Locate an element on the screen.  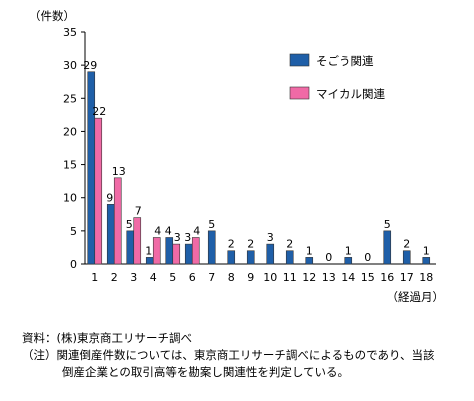
x-tick-label: 17 is located at coordinates (407, 277).